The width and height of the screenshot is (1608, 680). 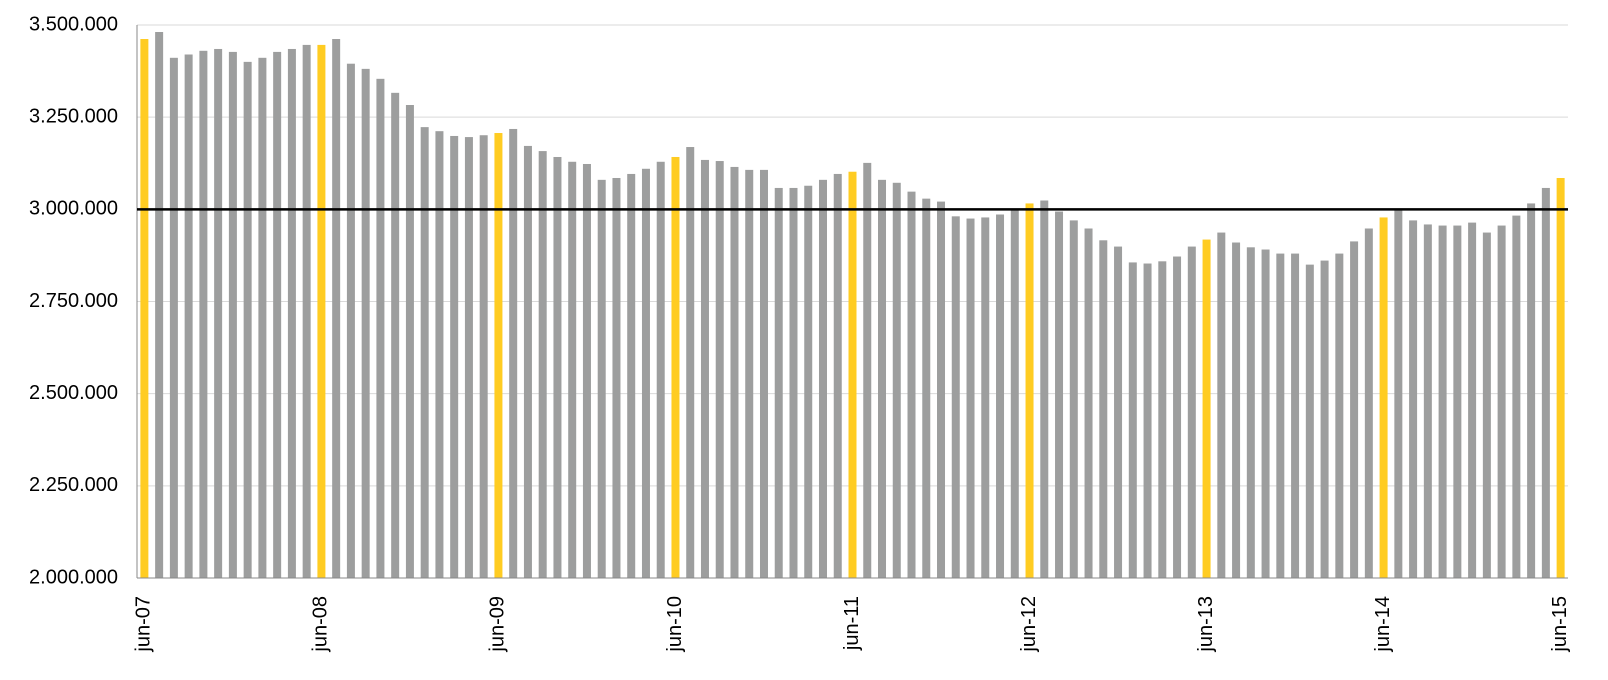 I want to click on y-tick-label: 3.500.000, so click(x=73, y=24).